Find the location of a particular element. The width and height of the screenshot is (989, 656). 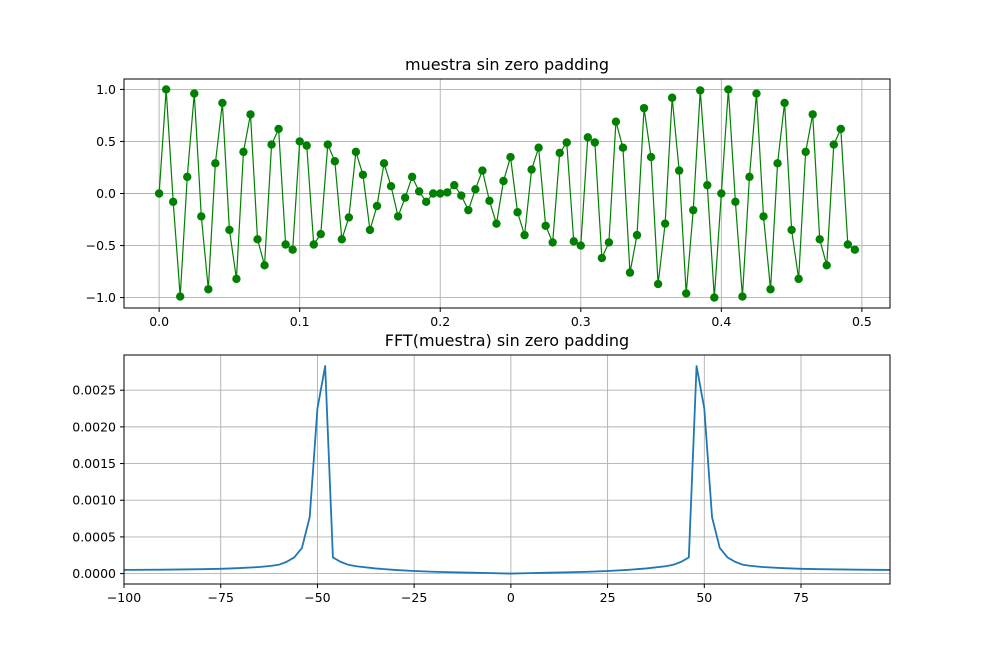

top-x-tick-label: 0.2 is located at coordinates (440, 321).